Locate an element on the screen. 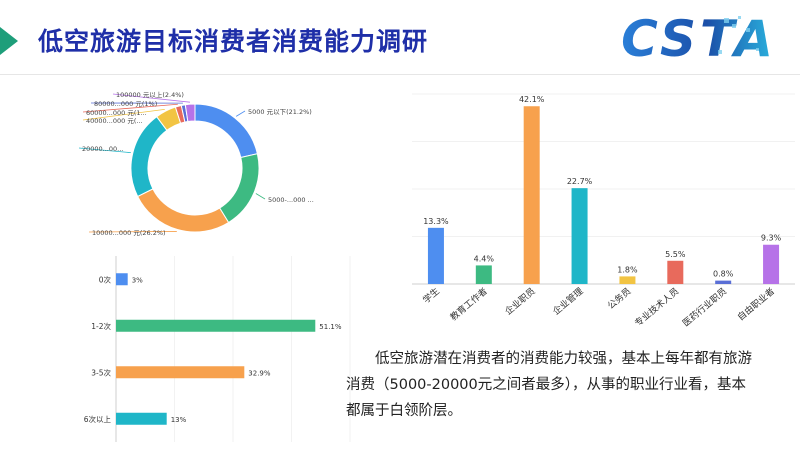 The width and height of the screenshot is (800, 450). occupation-value-label: 9.3% is located at coordinates (771, 238).